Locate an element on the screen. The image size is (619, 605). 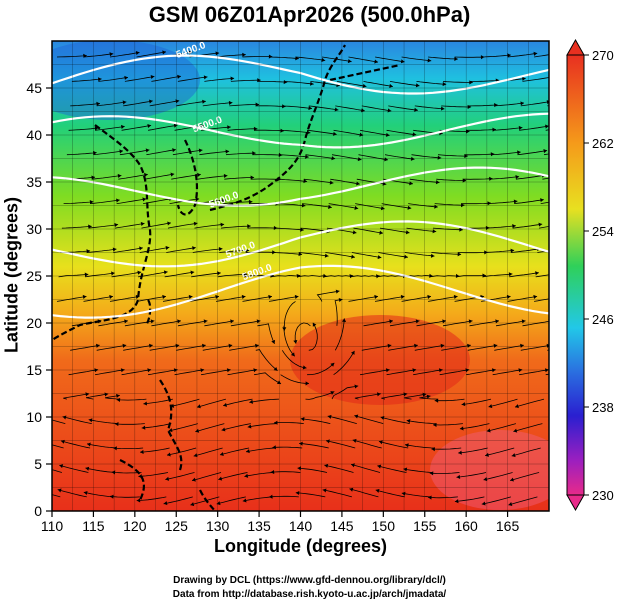
y-tick-label: 0 is located at coordinates (38, 511).